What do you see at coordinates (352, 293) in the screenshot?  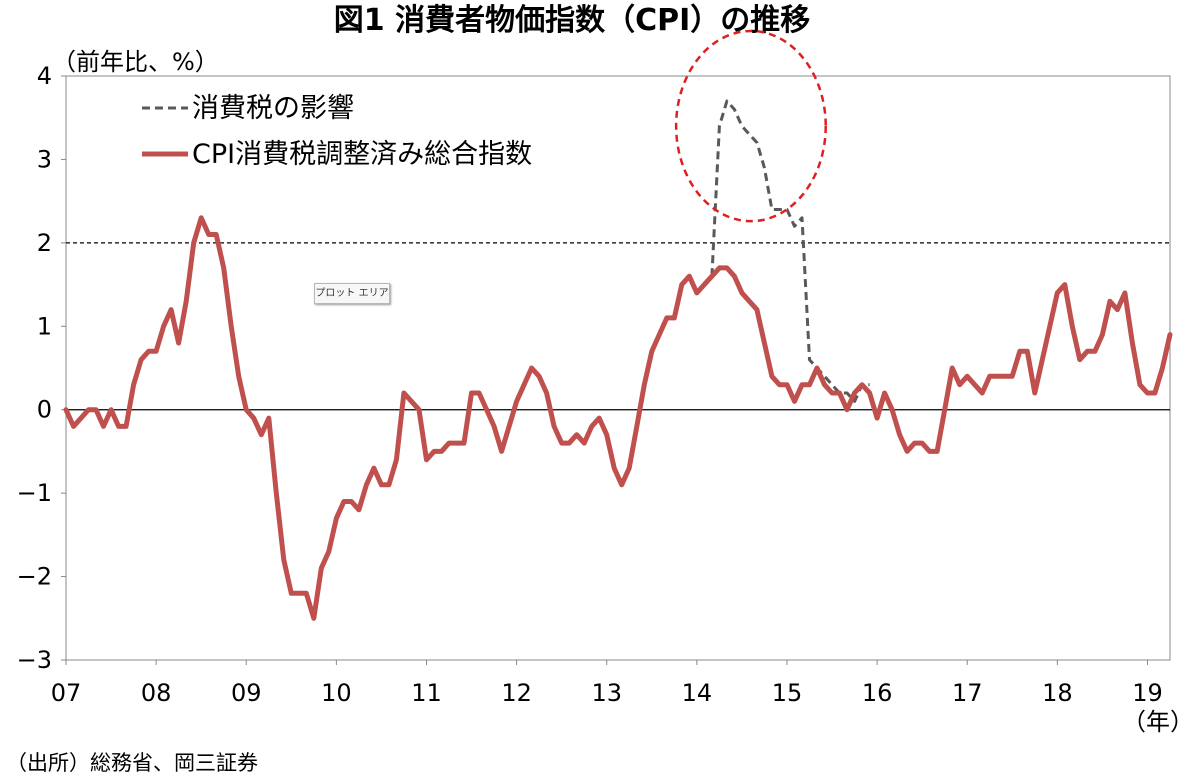 I see `plot-area-tooltip: プロット エリア` at bounding box center [352, 293].